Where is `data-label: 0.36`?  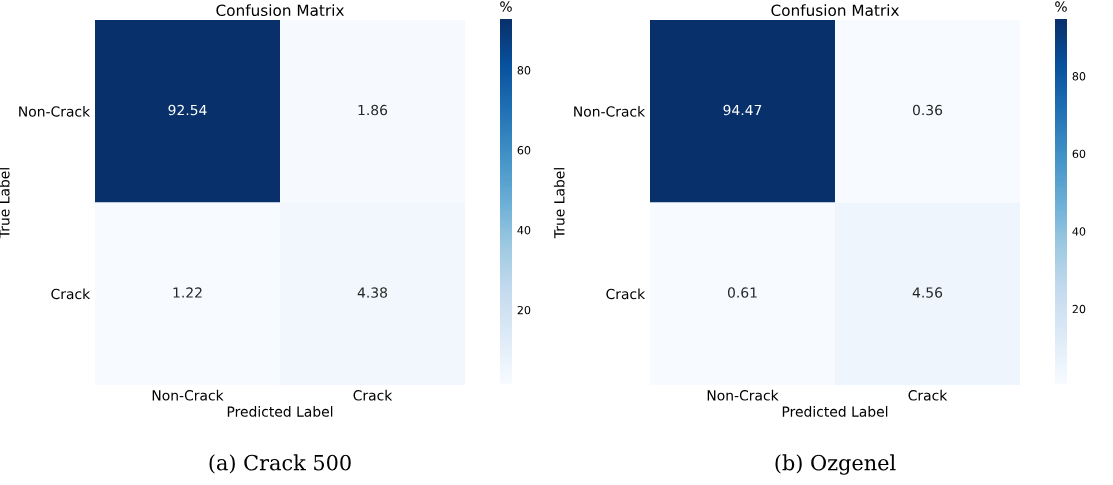 data-label: 0.36 is located at coordinates (927, 110).